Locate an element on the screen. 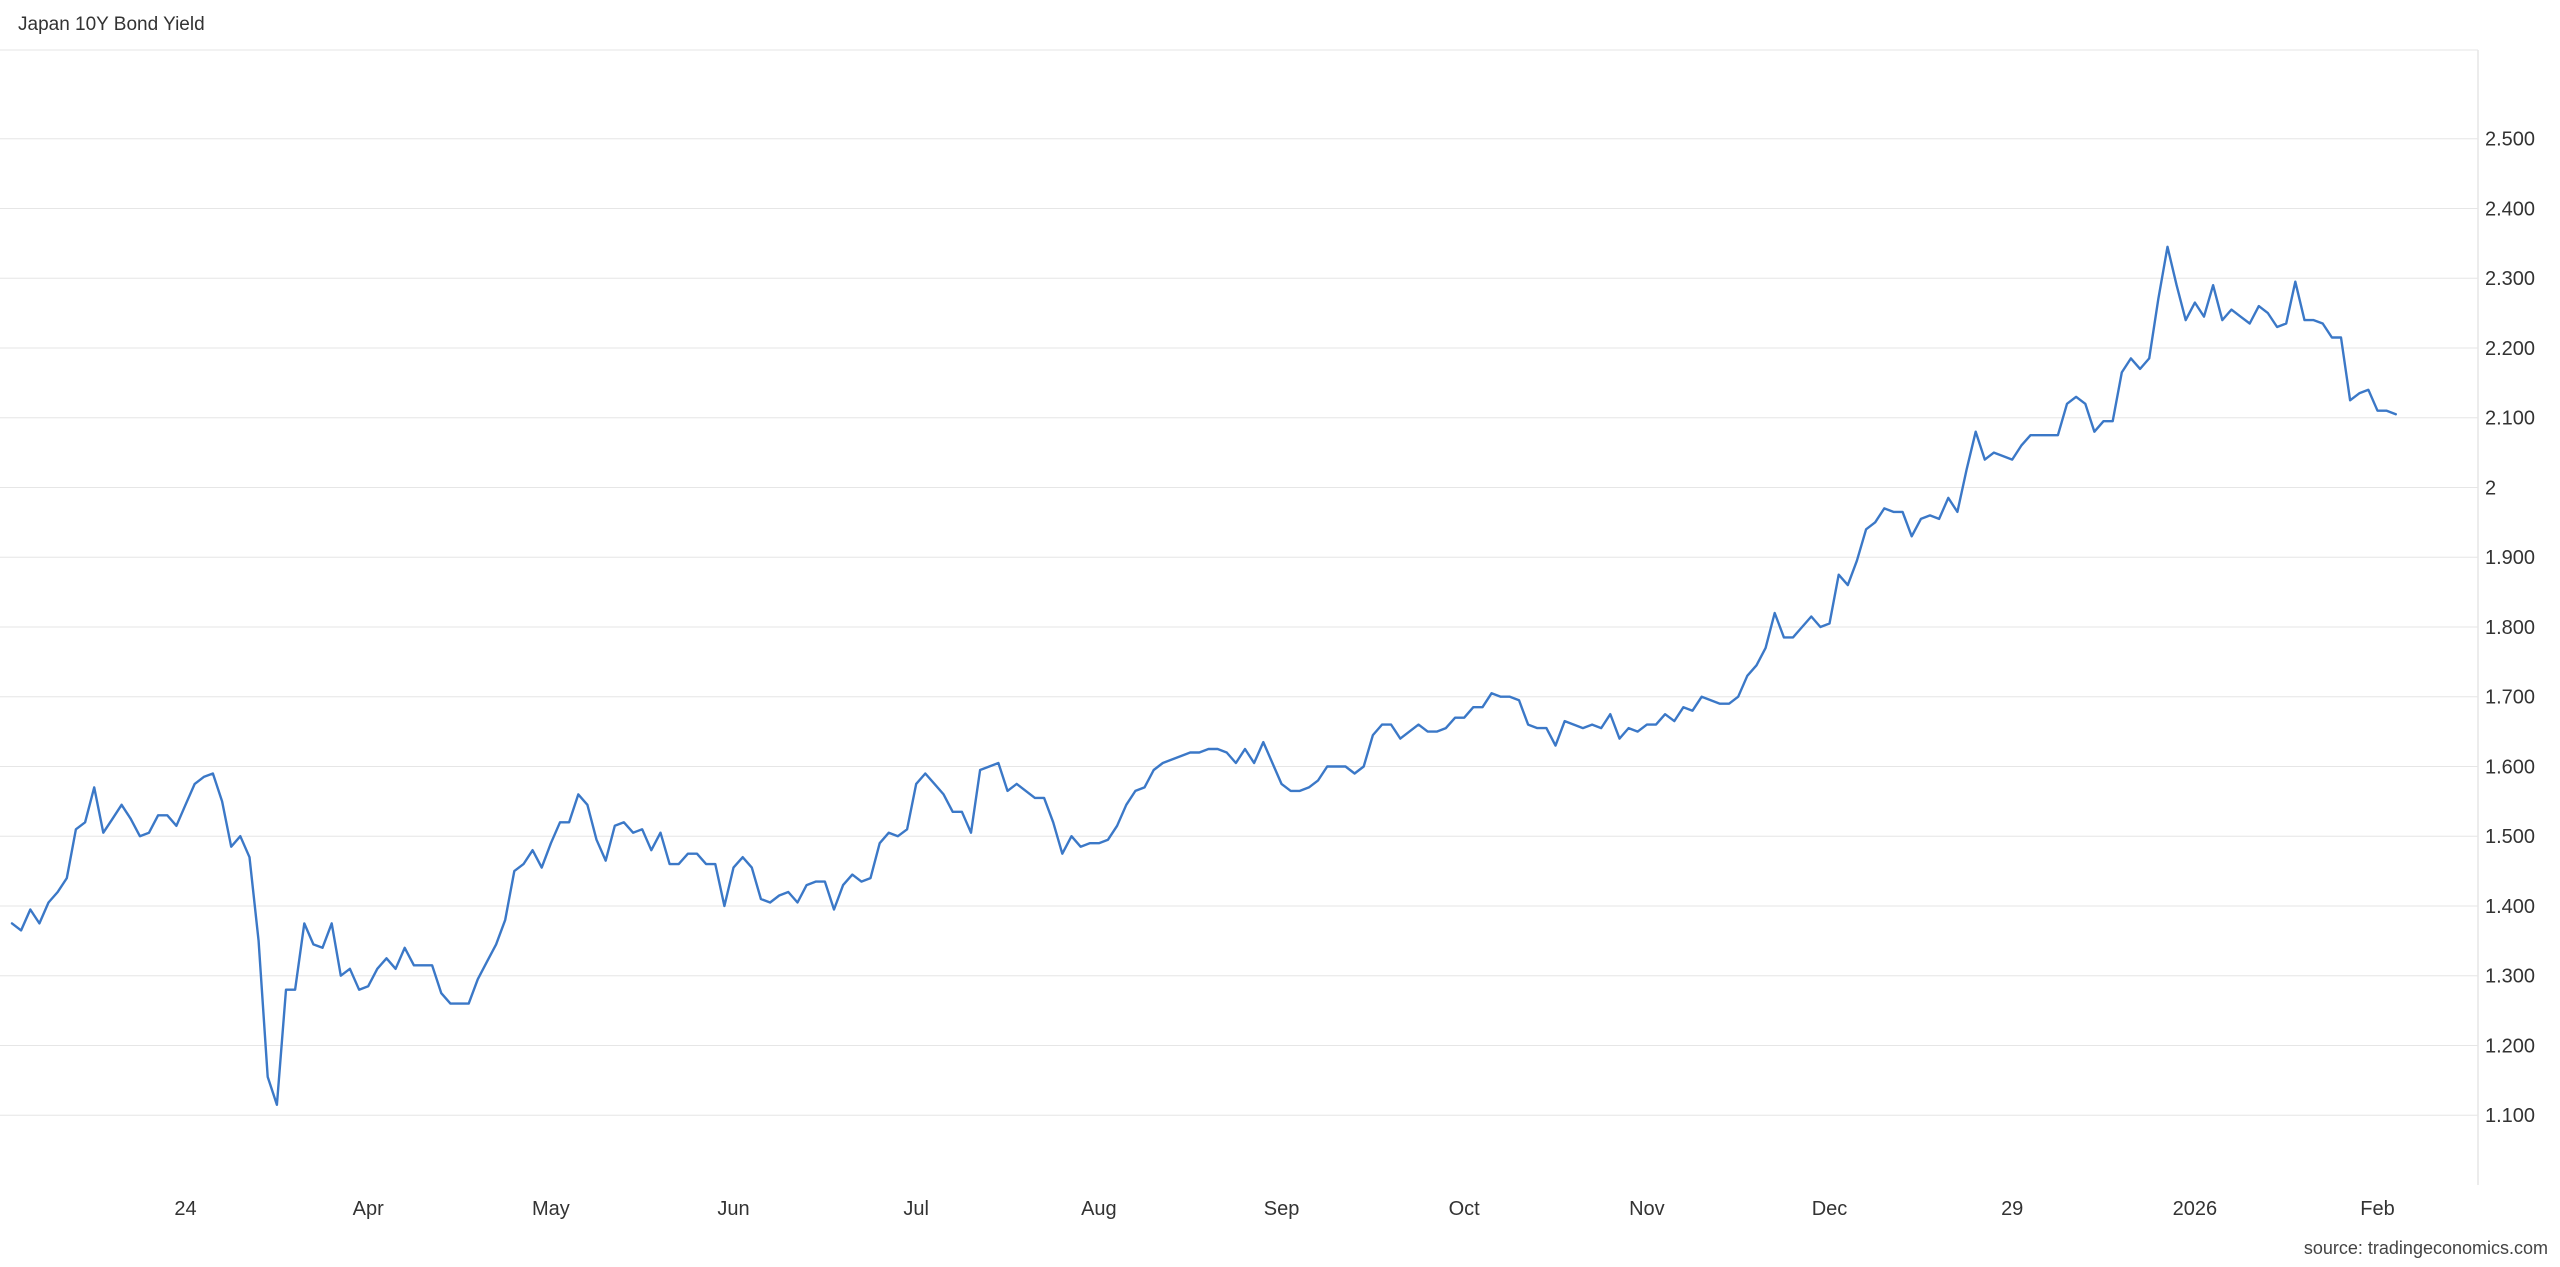  x-tick-label: Jul is located at coordinates (916, 1209).